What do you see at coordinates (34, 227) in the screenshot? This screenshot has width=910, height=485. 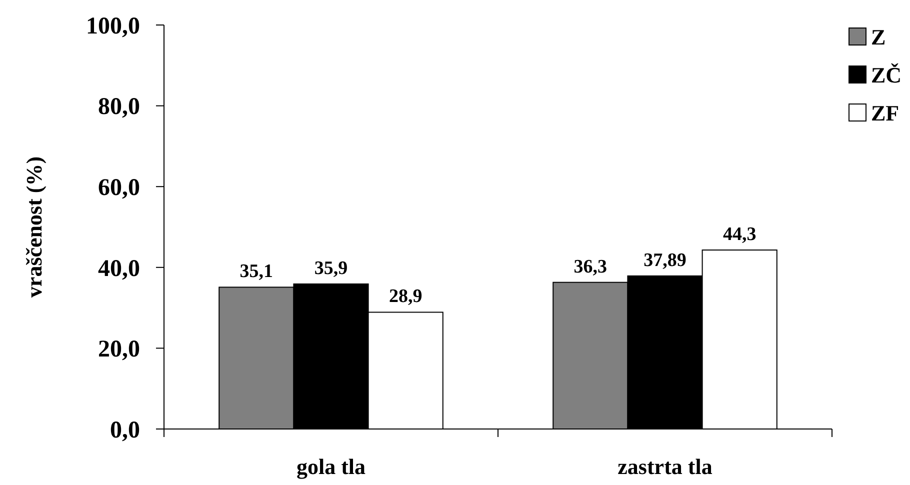 I see `y-axis-title: vraščenost (%)` at bounding box center [34, 227].